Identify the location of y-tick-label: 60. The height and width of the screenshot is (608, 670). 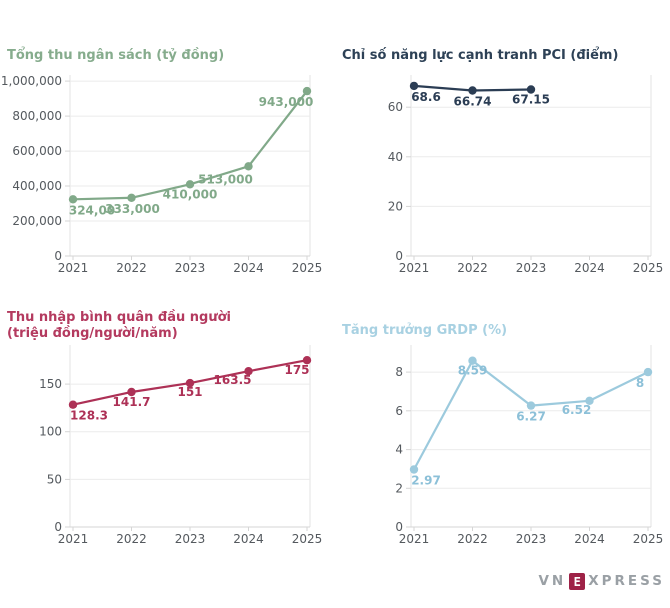
(395, 107).